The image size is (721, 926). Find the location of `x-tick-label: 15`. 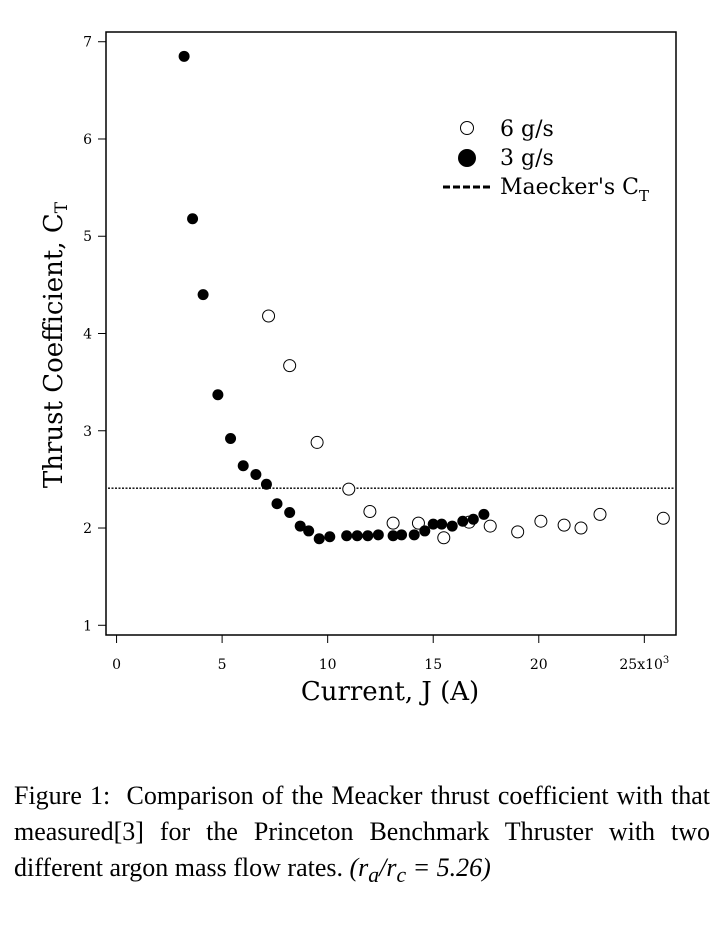

x-tick-label: 15 is located at coordinates (433, 665).